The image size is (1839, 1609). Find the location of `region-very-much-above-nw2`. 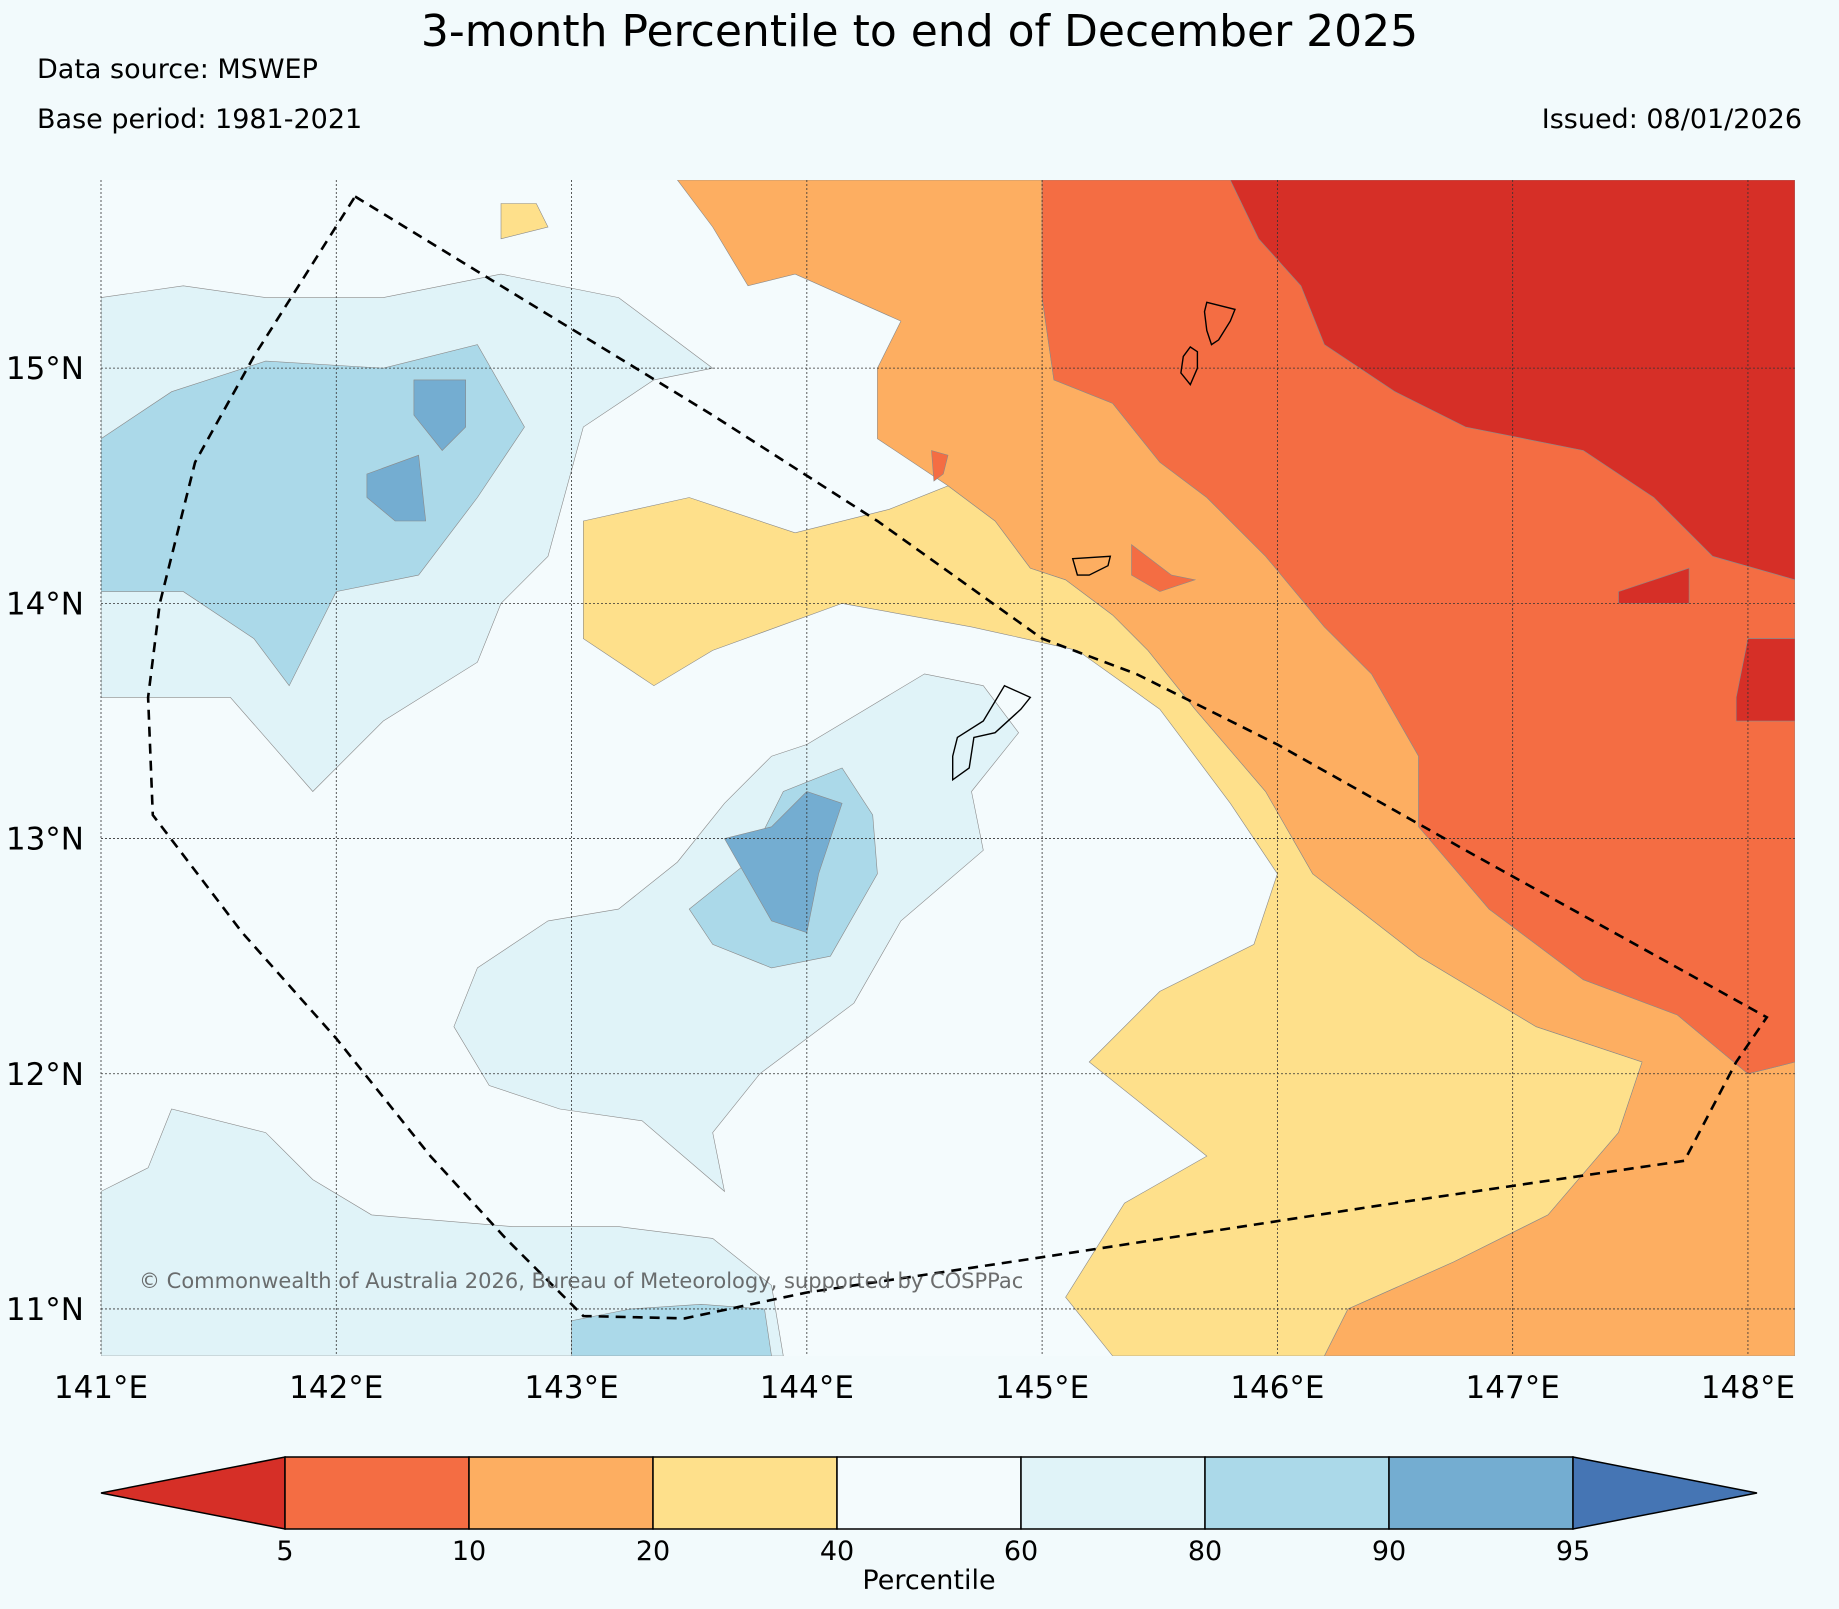

region-very-much-above-nw2 is located at coordinates (396, 488).